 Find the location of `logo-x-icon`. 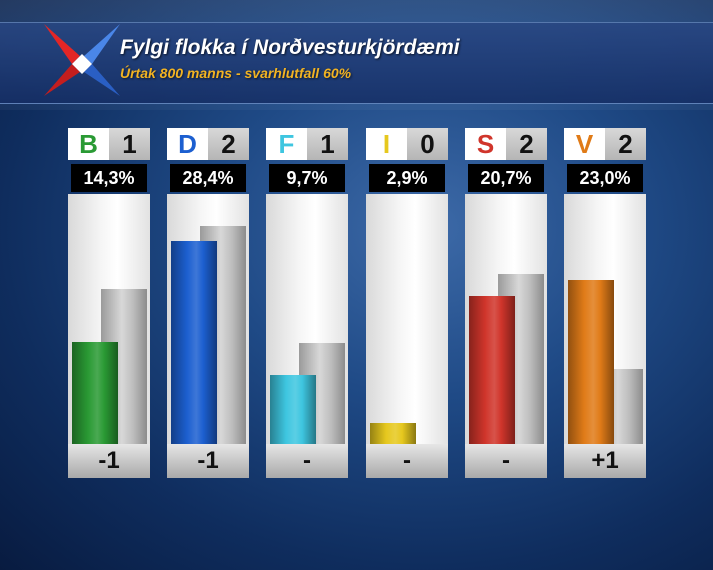

logo-x-icon is located at coordinates (82, 60).